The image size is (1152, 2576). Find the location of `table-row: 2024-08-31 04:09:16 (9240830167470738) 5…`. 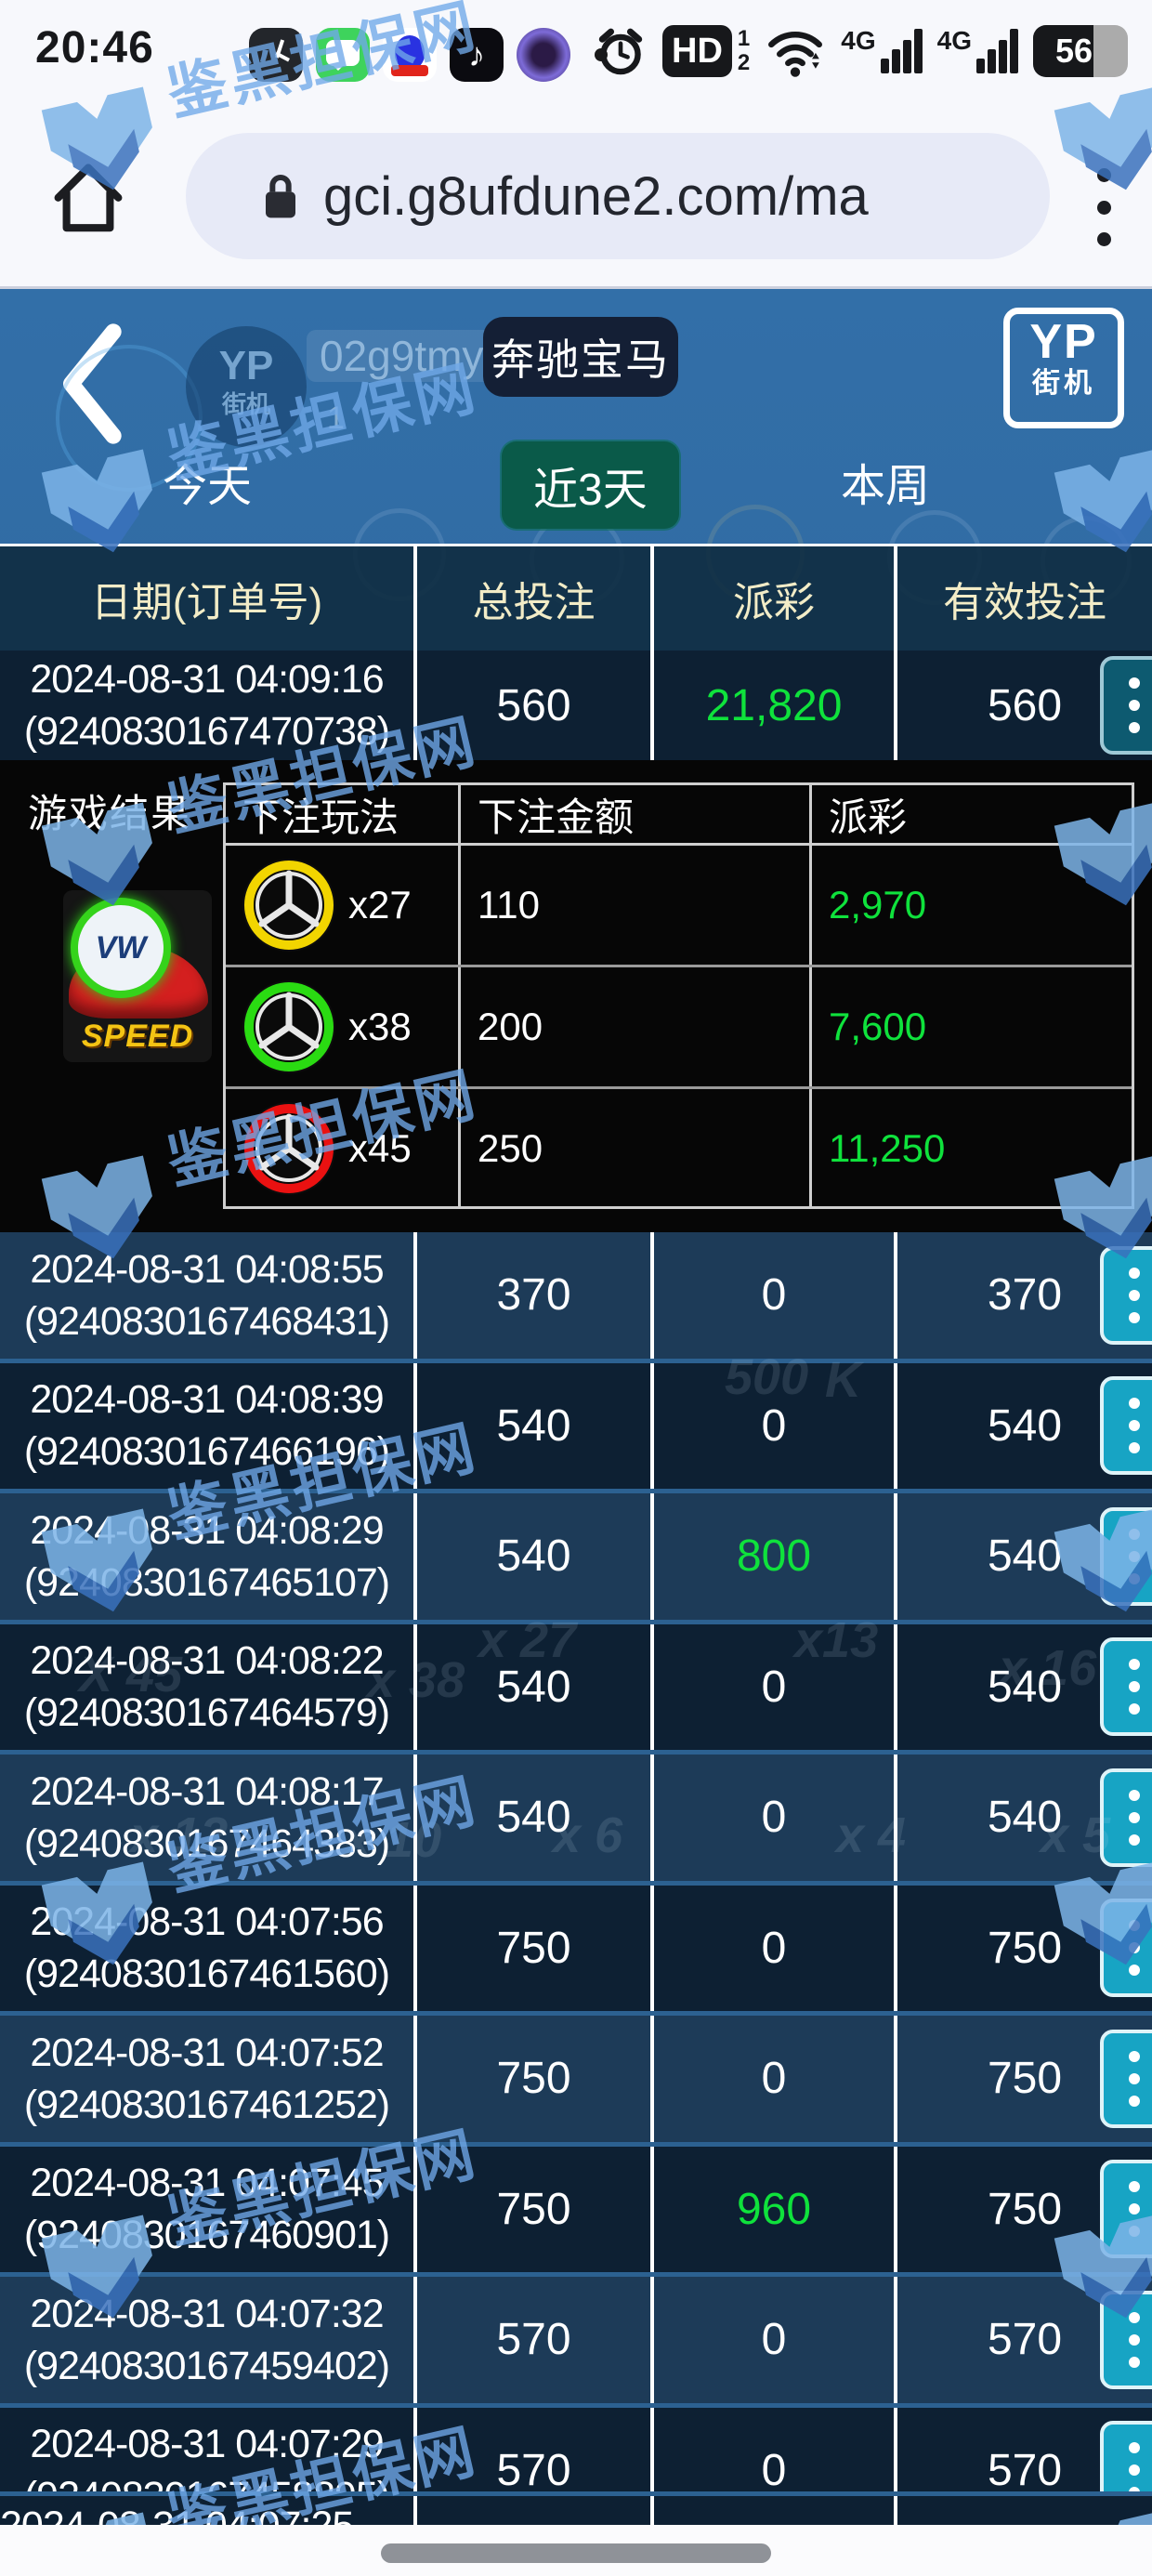

table-row: 2024-08-31 04:09:16 (9240830167470738) 5… is located at coordinates (576, 705).